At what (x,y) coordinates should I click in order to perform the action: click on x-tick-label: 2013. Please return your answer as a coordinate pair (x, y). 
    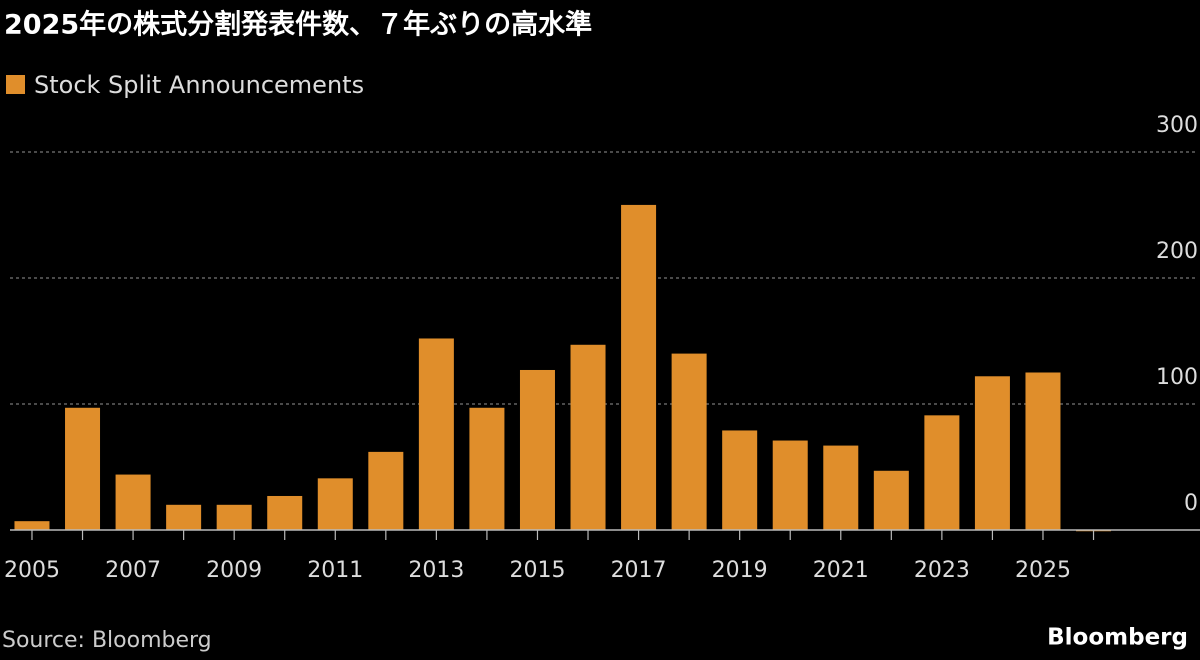
    Looking at the image, I should click on (436, 570).